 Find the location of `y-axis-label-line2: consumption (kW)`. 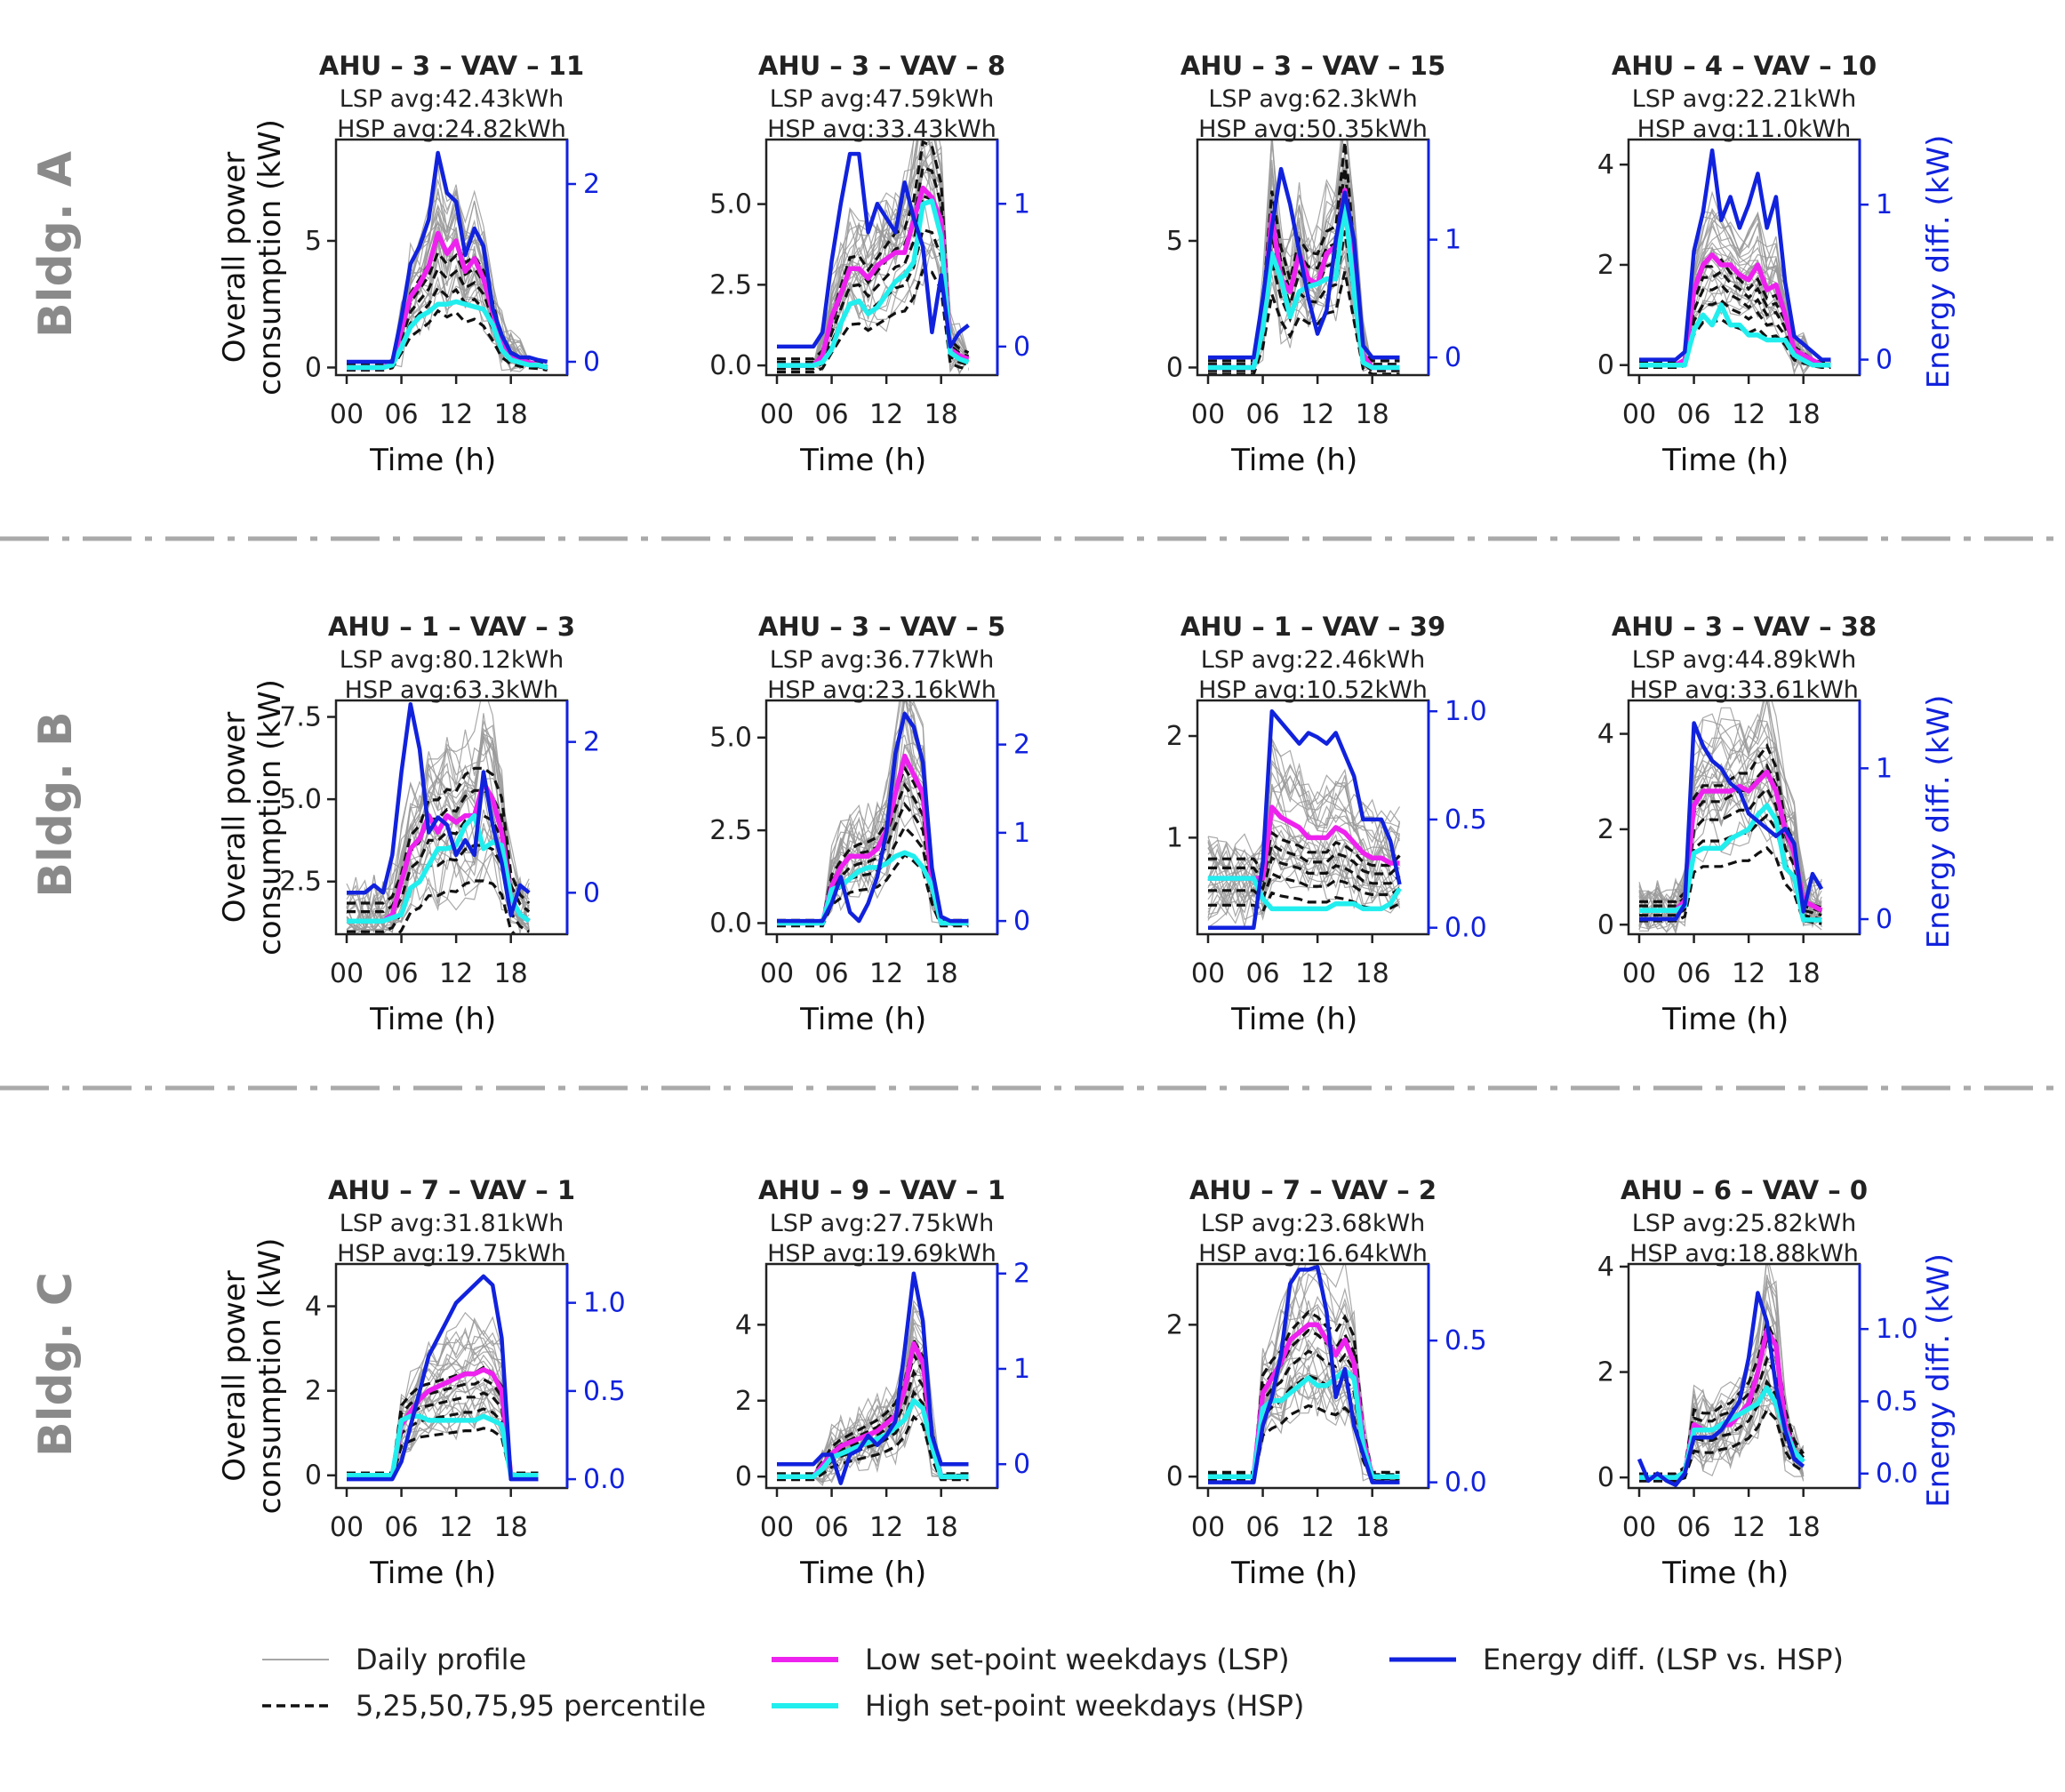

y-axis-label-line2: consumption (kW) is located at coordinates (270, 257).